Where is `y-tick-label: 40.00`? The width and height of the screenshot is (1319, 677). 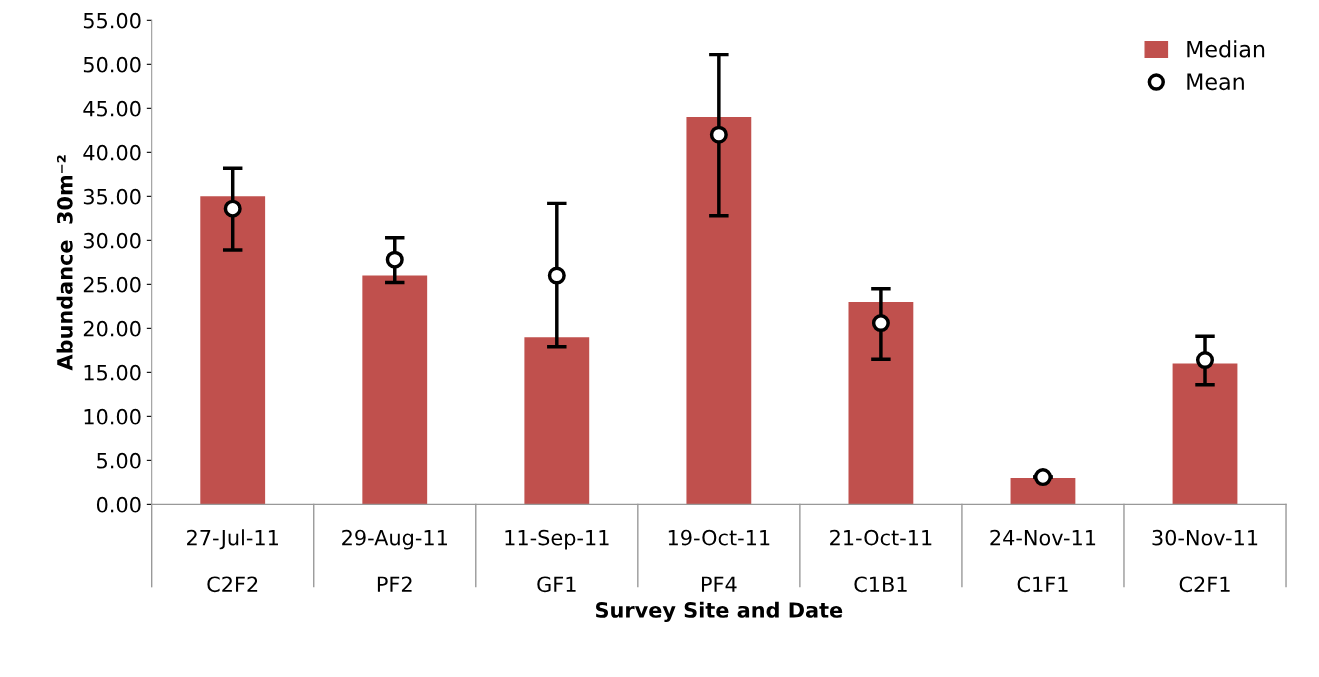
y-tick-label: 40.00 is located at coordinates (112, 152).